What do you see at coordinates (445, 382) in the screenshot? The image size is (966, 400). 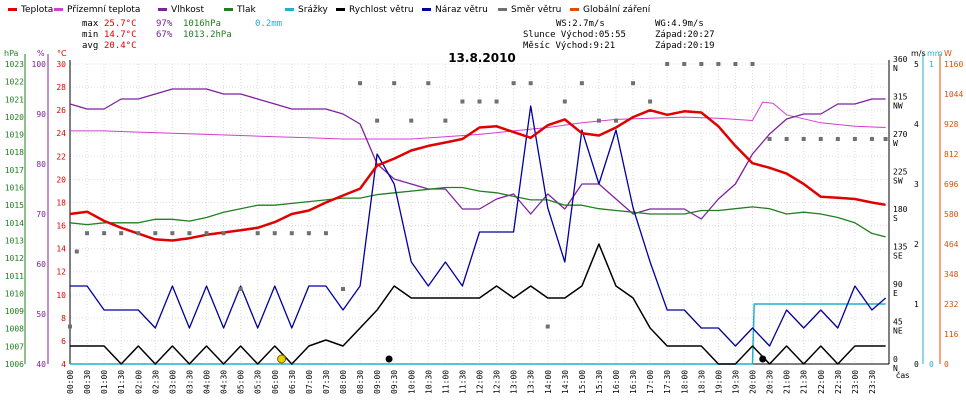 I see `x-tick-label: 11:00` at bounding box center [445, 382].